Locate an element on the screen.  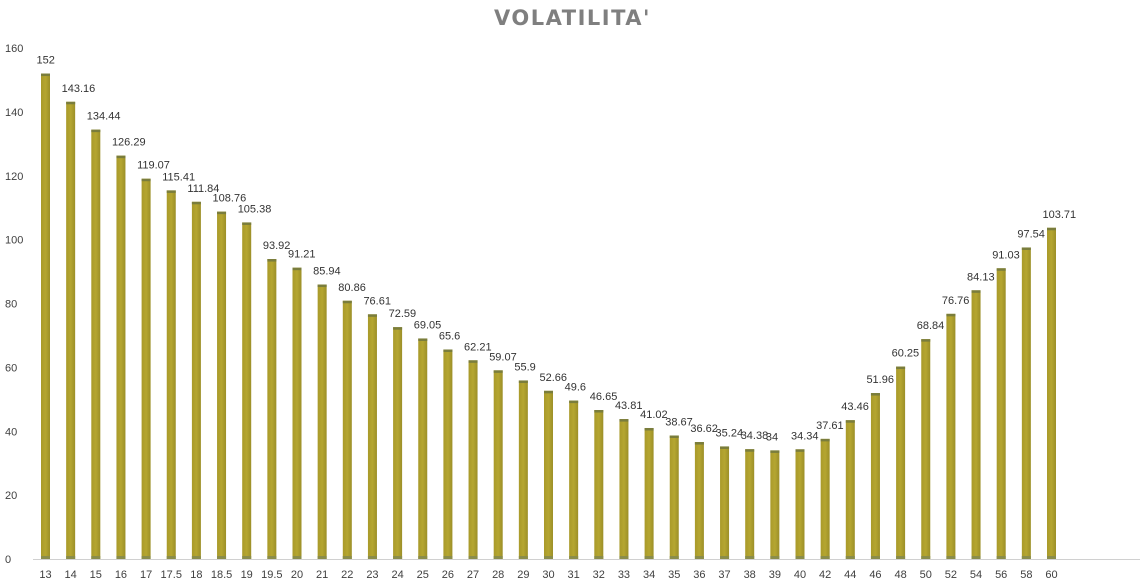
y-tick-label: 60 is located at coordinates (11, 368).